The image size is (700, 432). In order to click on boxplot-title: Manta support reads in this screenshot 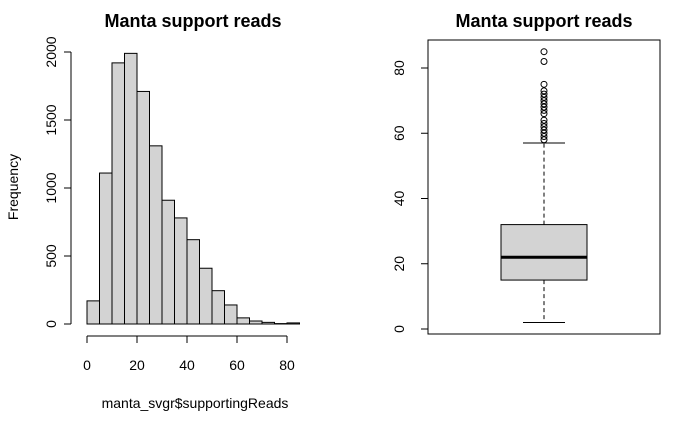, I will do `click(543, 21)`.